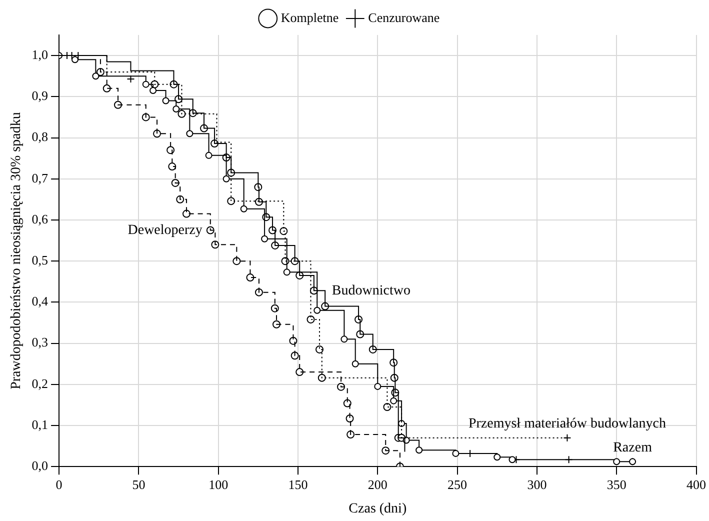 This screenshot has height=521, width=709. What do you see at coordinates (377, 508) in the screenshot?
I see `x-axis-title: Czas (dni)` at bounding box center [377, 508].